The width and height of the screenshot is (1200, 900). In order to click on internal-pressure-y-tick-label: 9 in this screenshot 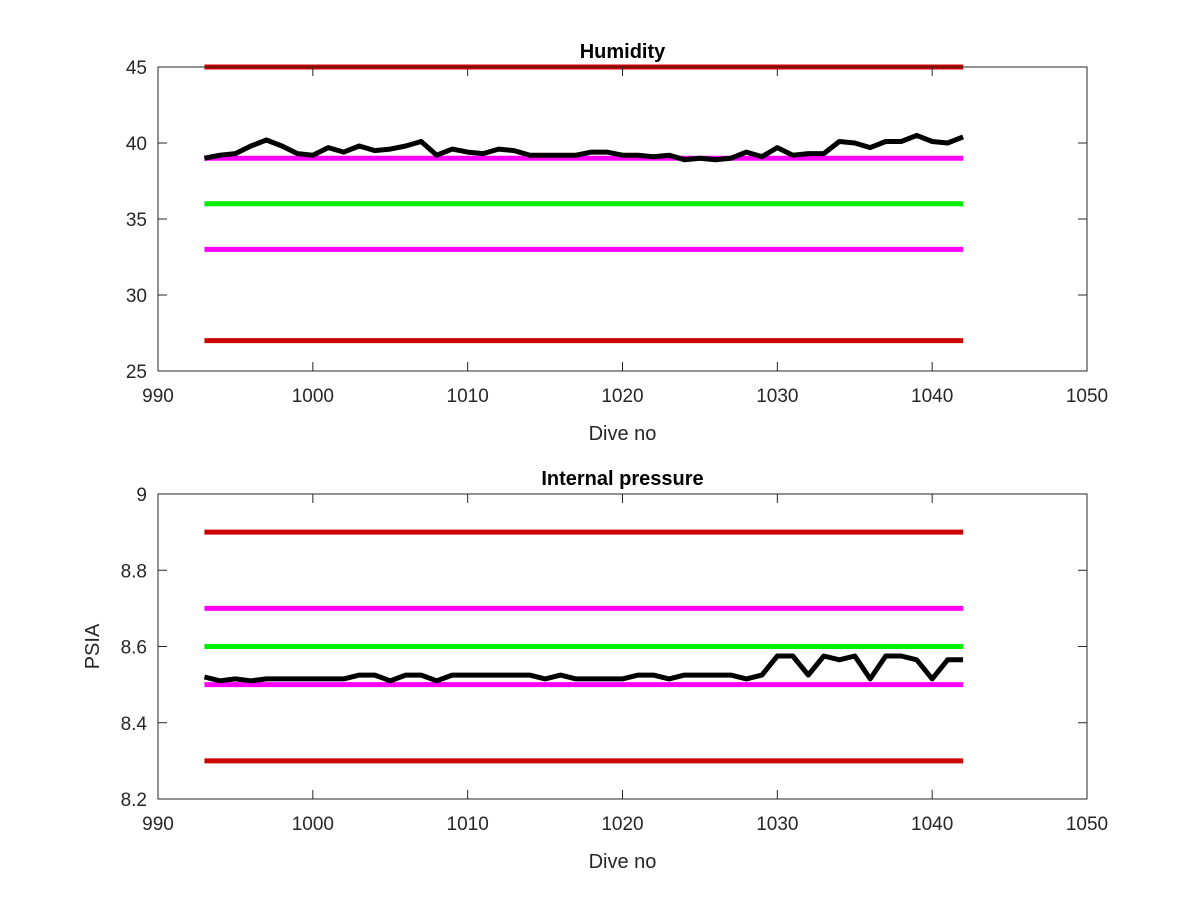, I will do `click(141, 495)`.